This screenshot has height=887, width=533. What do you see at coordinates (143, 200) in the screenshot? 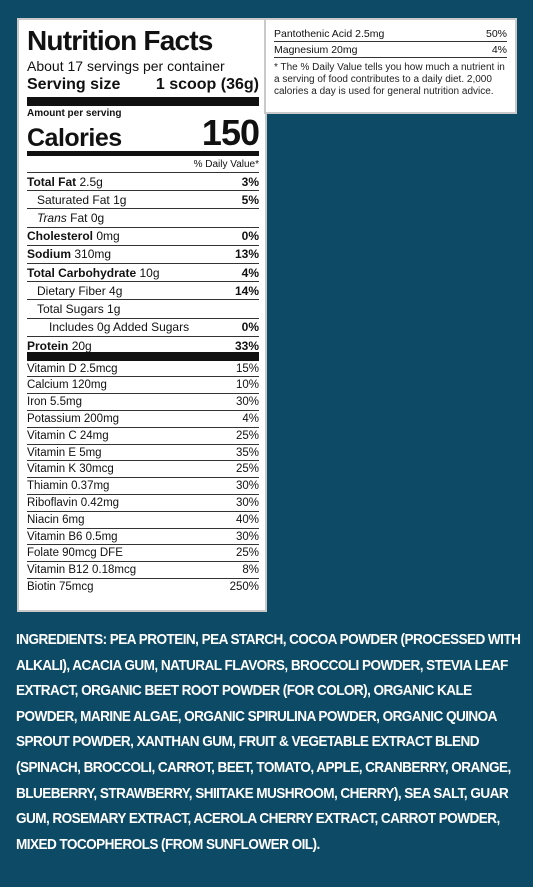
I see `nutrient-row-saturated-fat: Saturated Fat 1g 5%` at bounding box center [143, 200].